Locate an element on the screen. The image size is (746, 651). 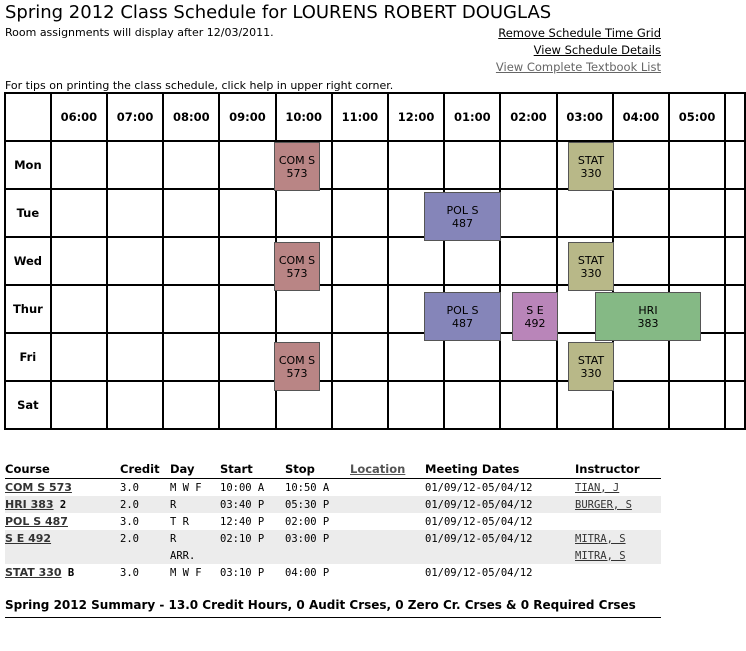
col-day: Day is located at coordinates (195, 469).